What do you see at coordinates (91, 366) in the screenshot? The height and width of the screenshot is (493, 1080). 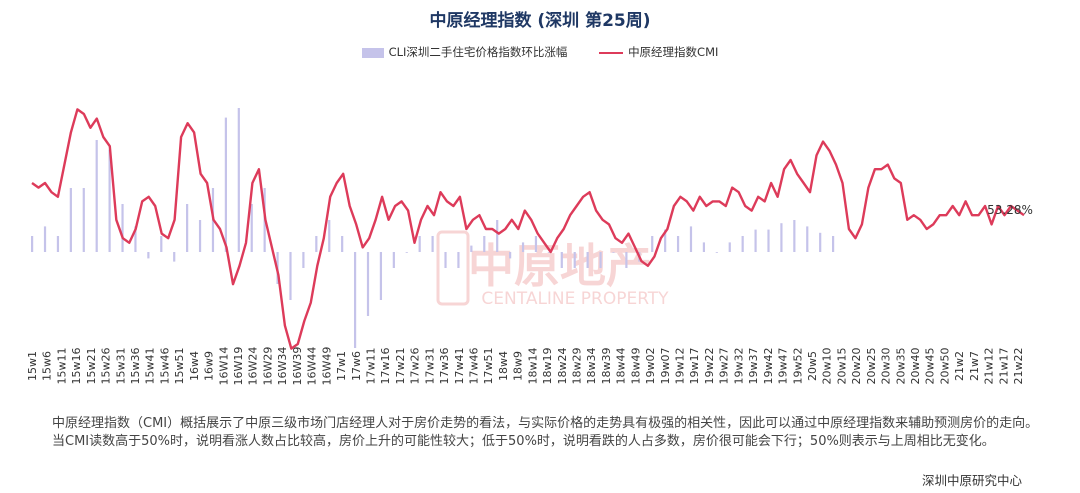 I see `x-tick-label: 15w21` at bounding box center [91, 366].